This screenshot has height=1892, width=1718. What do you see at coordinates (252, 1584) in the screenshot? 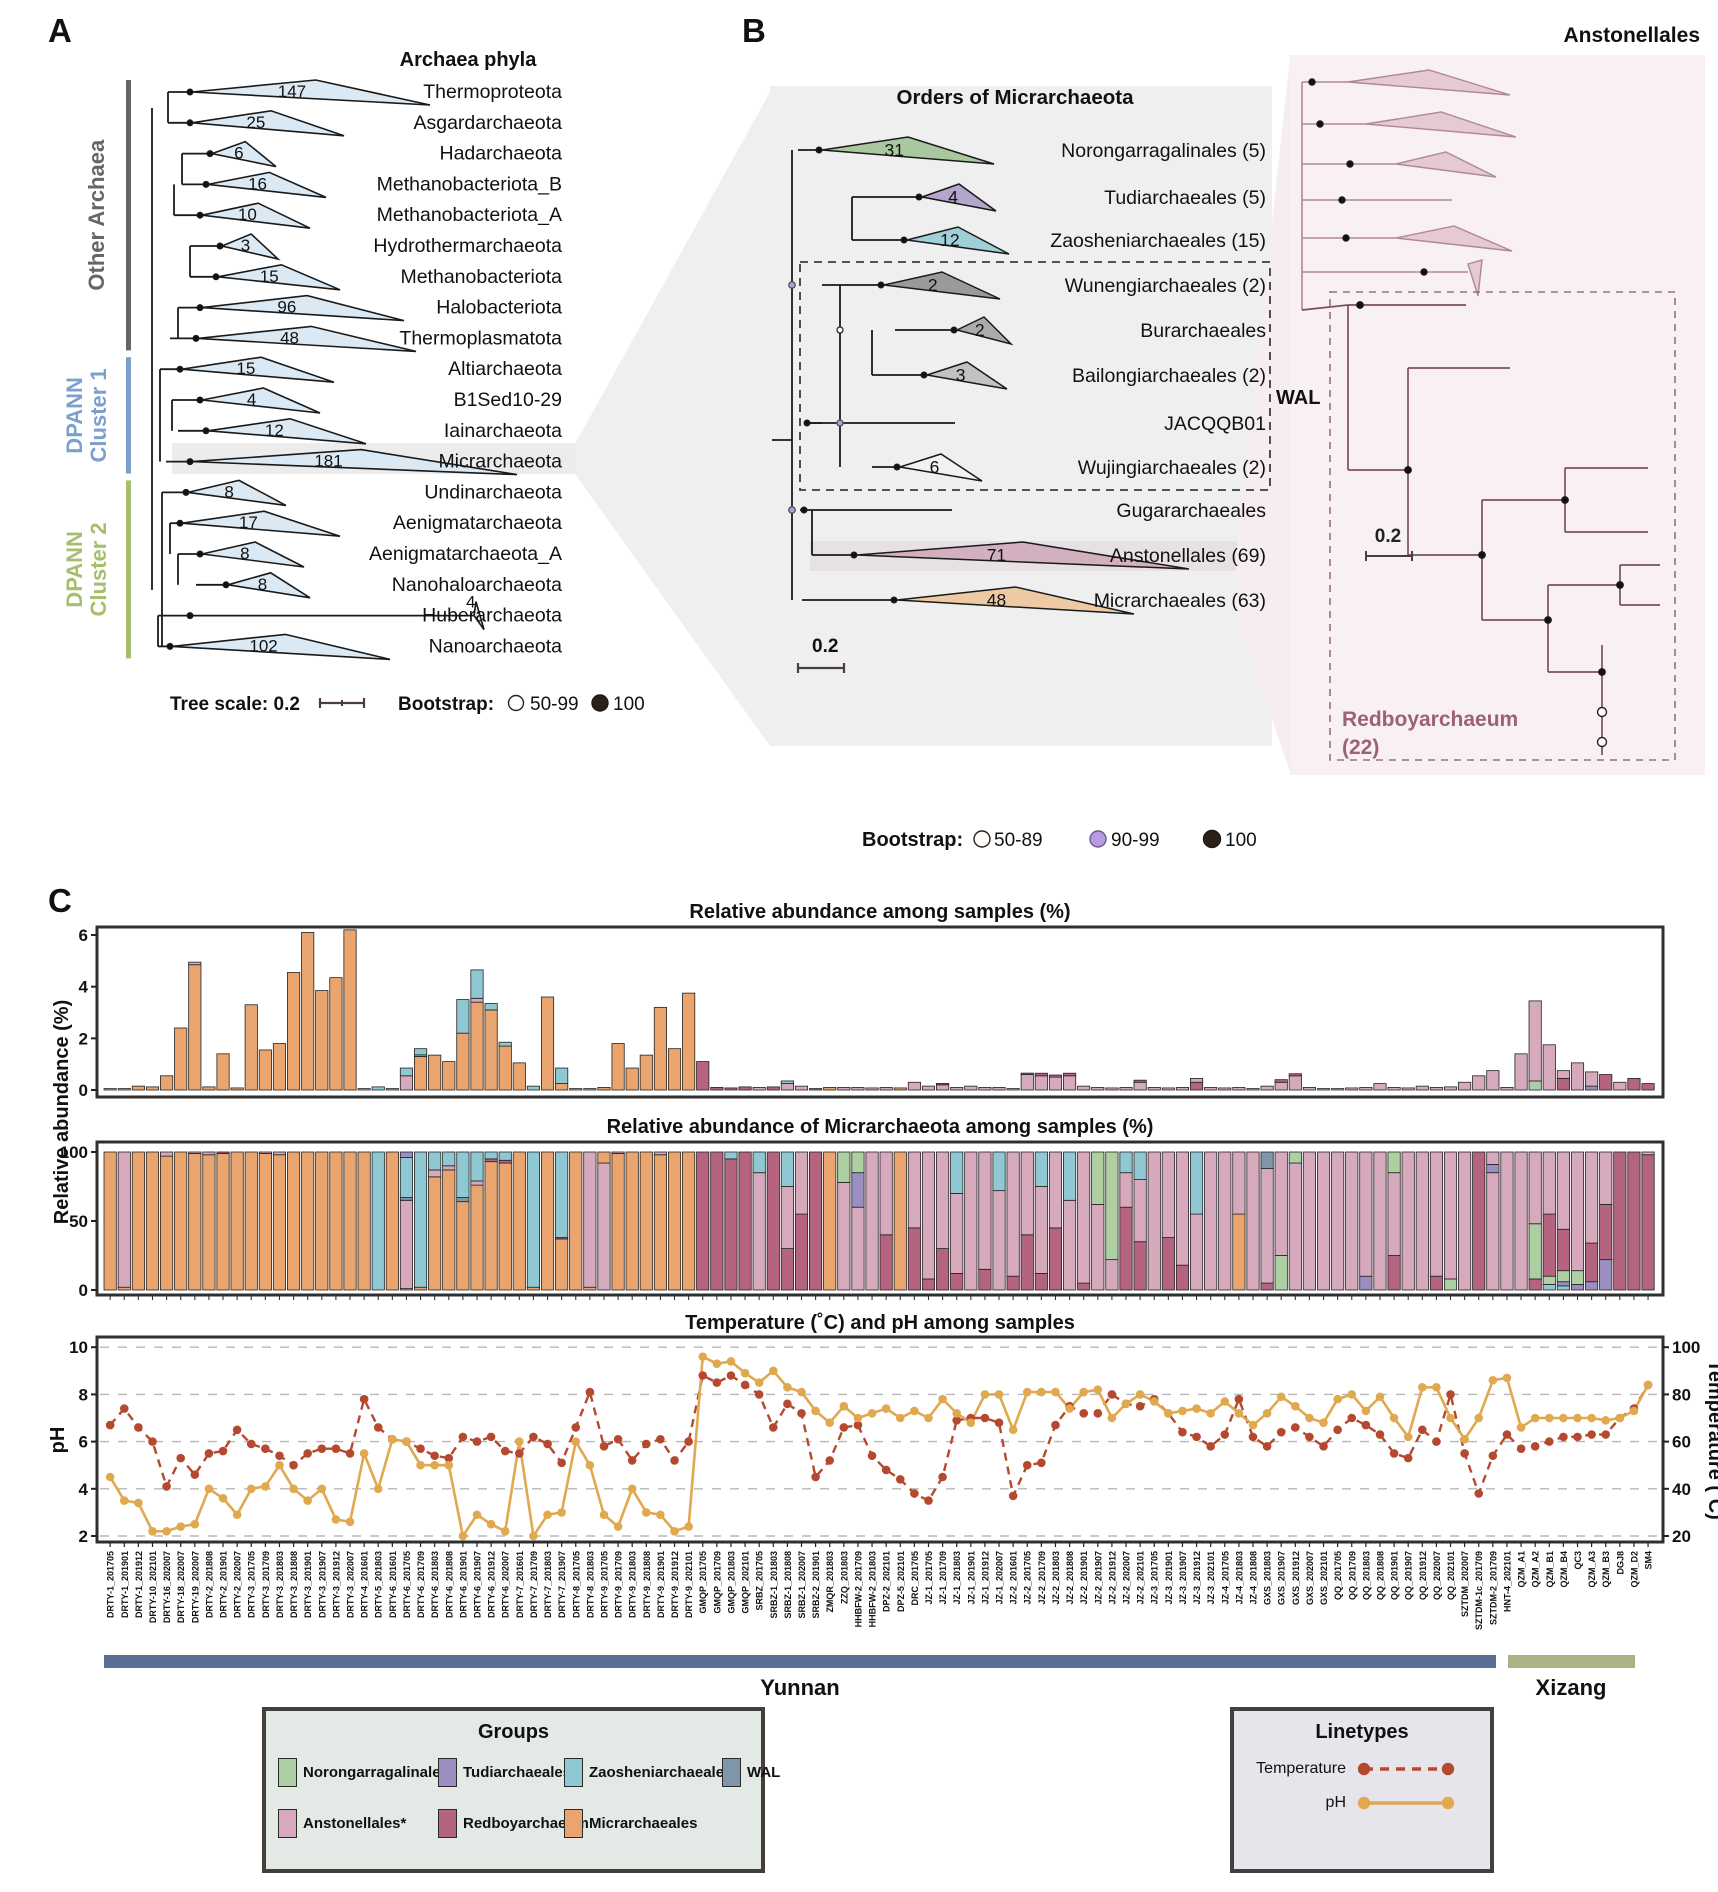
I see `x-tick-label: DRTY-3_201705` at bounding box center [252, 1584].